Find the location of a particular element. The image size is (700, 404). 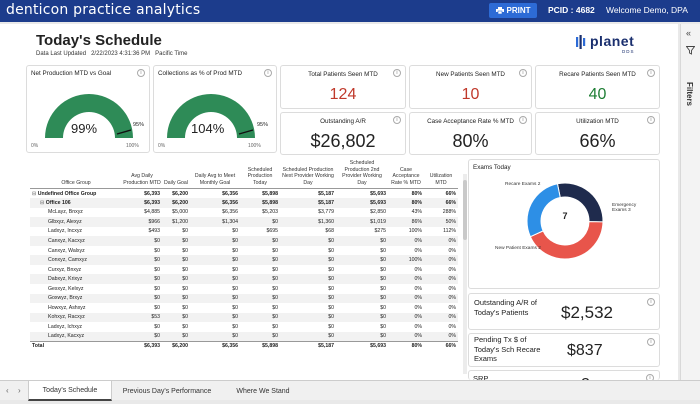

kpi-recare-patients: Recare Patients Seen MTD i 40 is located at coordinates (597, 87).